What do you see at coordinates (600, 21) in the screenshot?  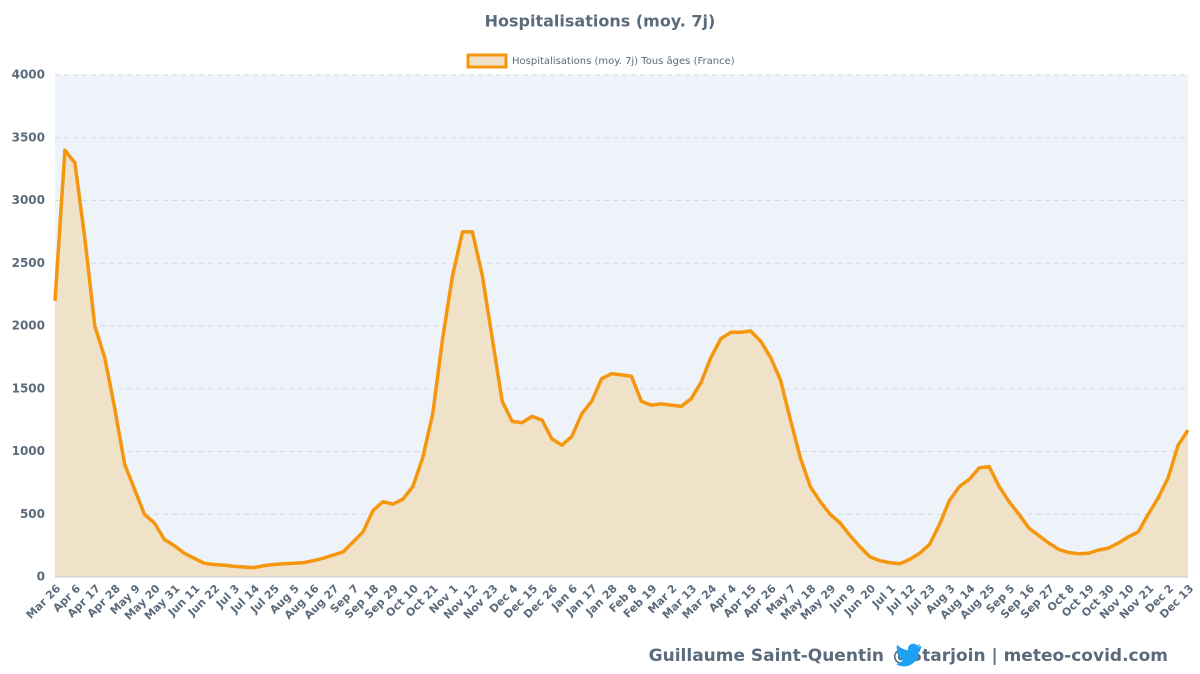 I see `chart-title: Hospitalisations (moy. 7j)` at bounding box center [600, 21].